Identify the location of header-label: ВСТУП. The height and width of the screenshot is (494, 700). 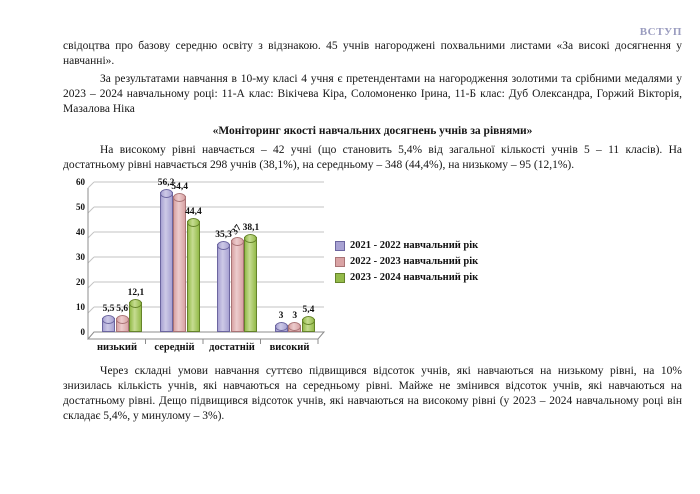
(660, 32).